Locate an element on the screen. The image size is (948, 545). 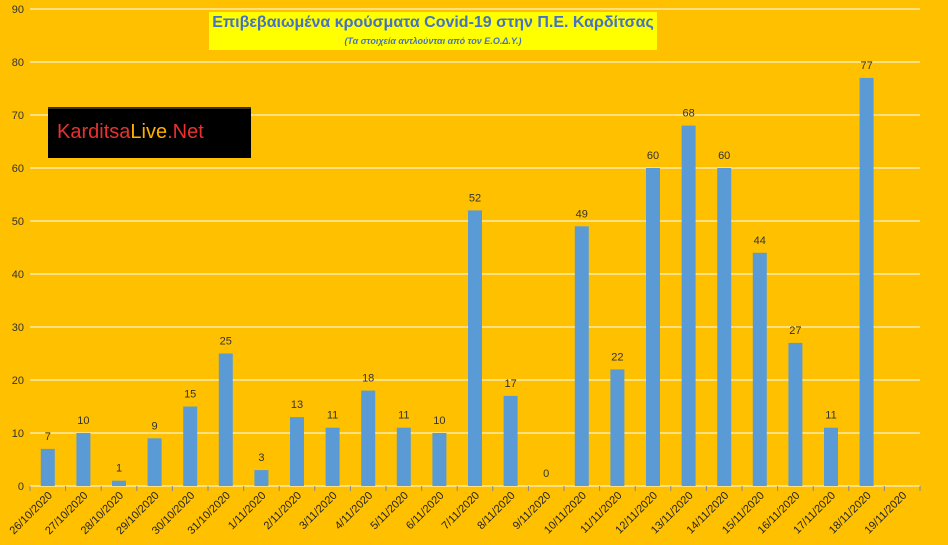
data-label: 9 is located at coordinates (155, 426).